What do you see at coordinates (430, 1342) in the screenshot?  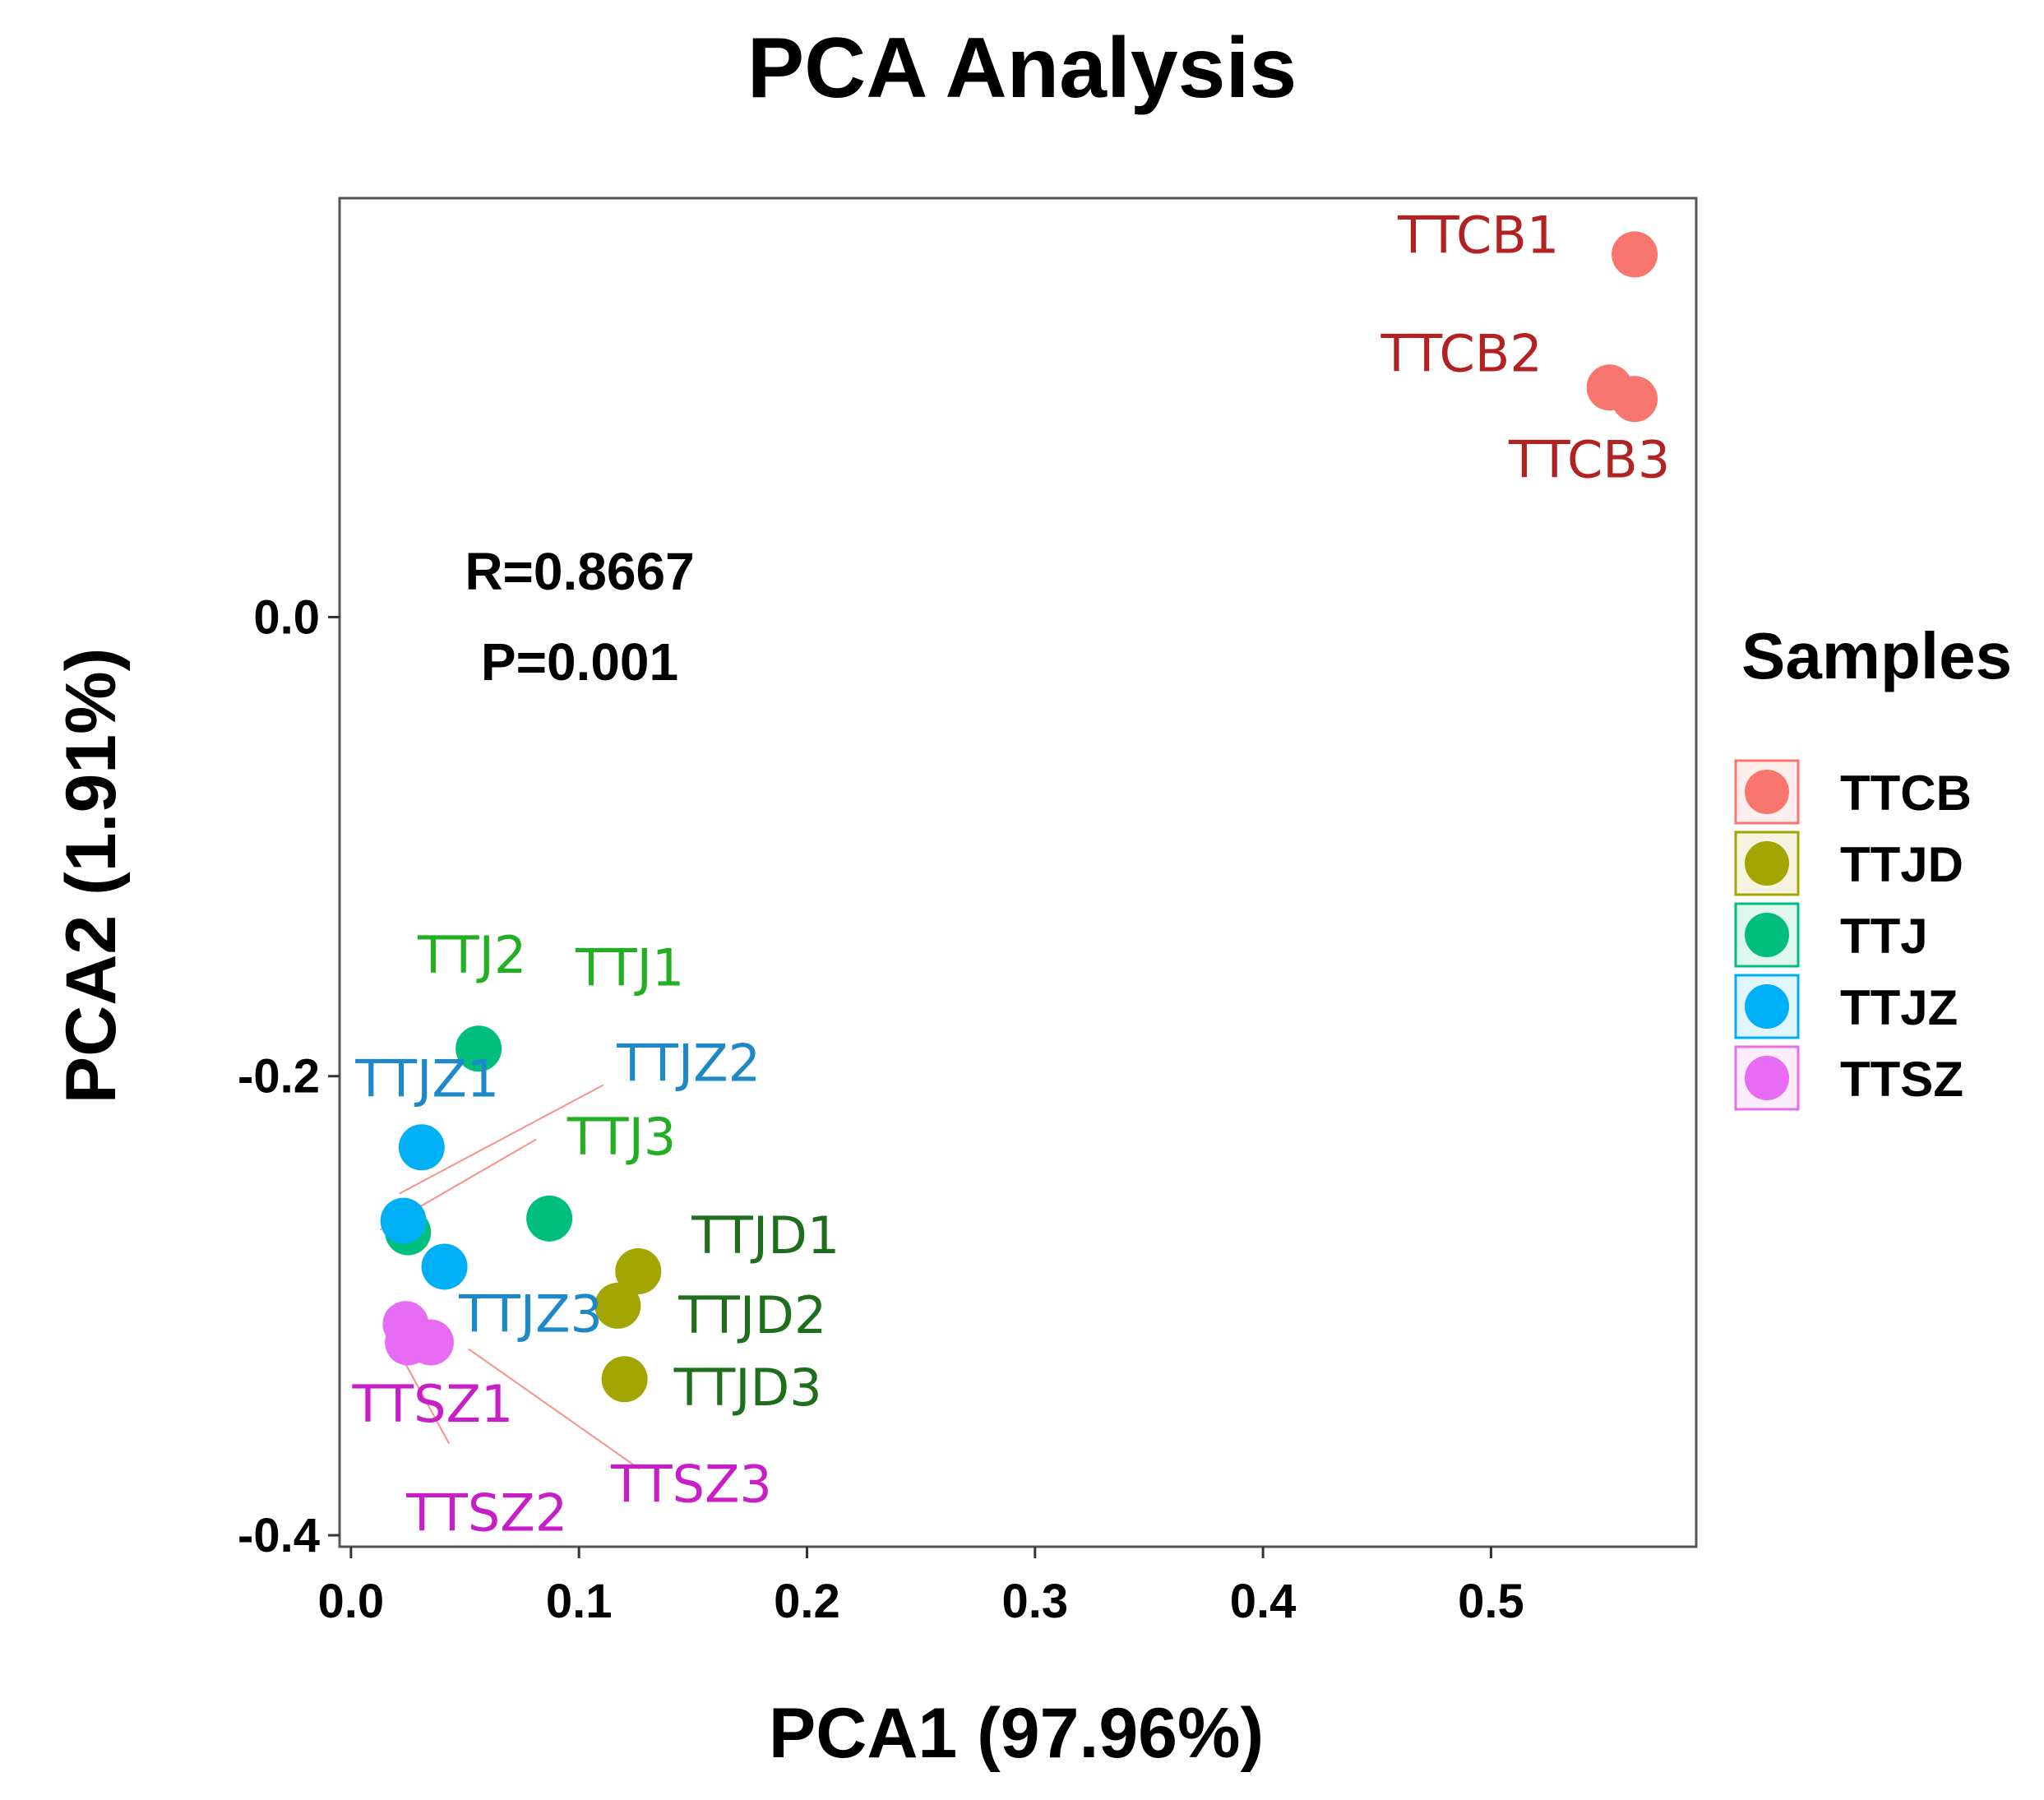 I see `data-point-ttsz3` at bounding box center [430, 1342].